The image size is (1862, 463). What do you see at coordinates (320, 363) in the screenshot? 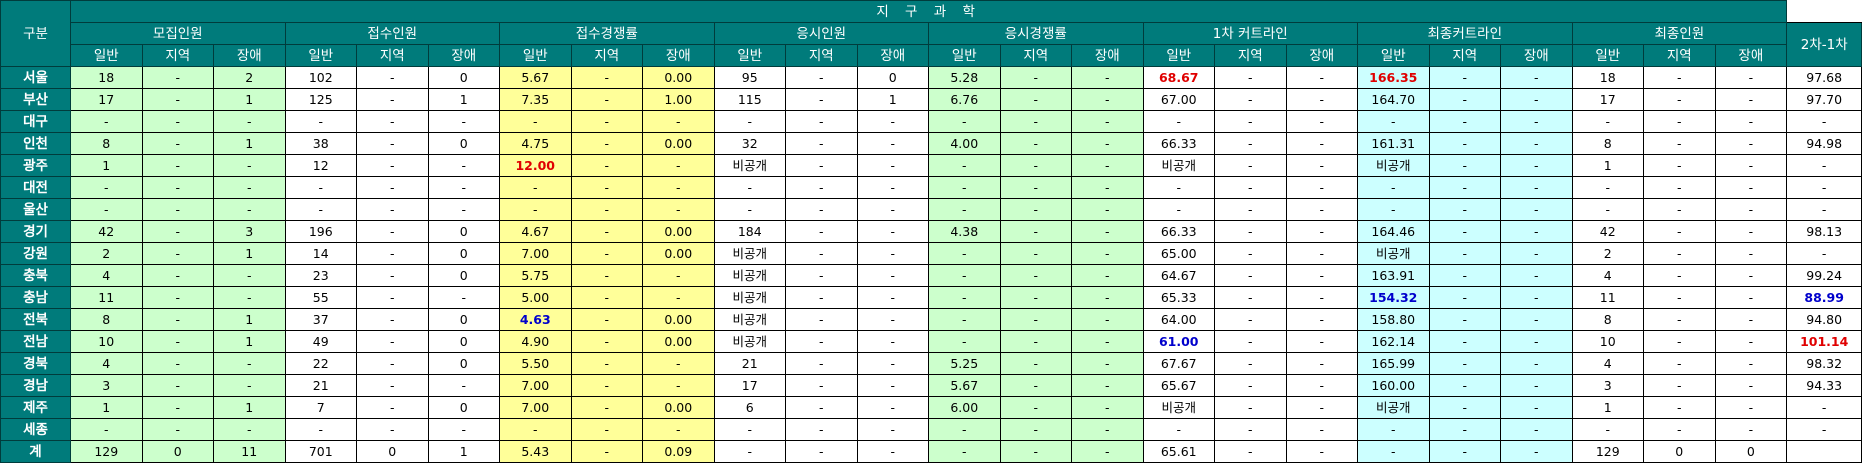
I see `table-cell: 22` at bounding box center [320, 363].